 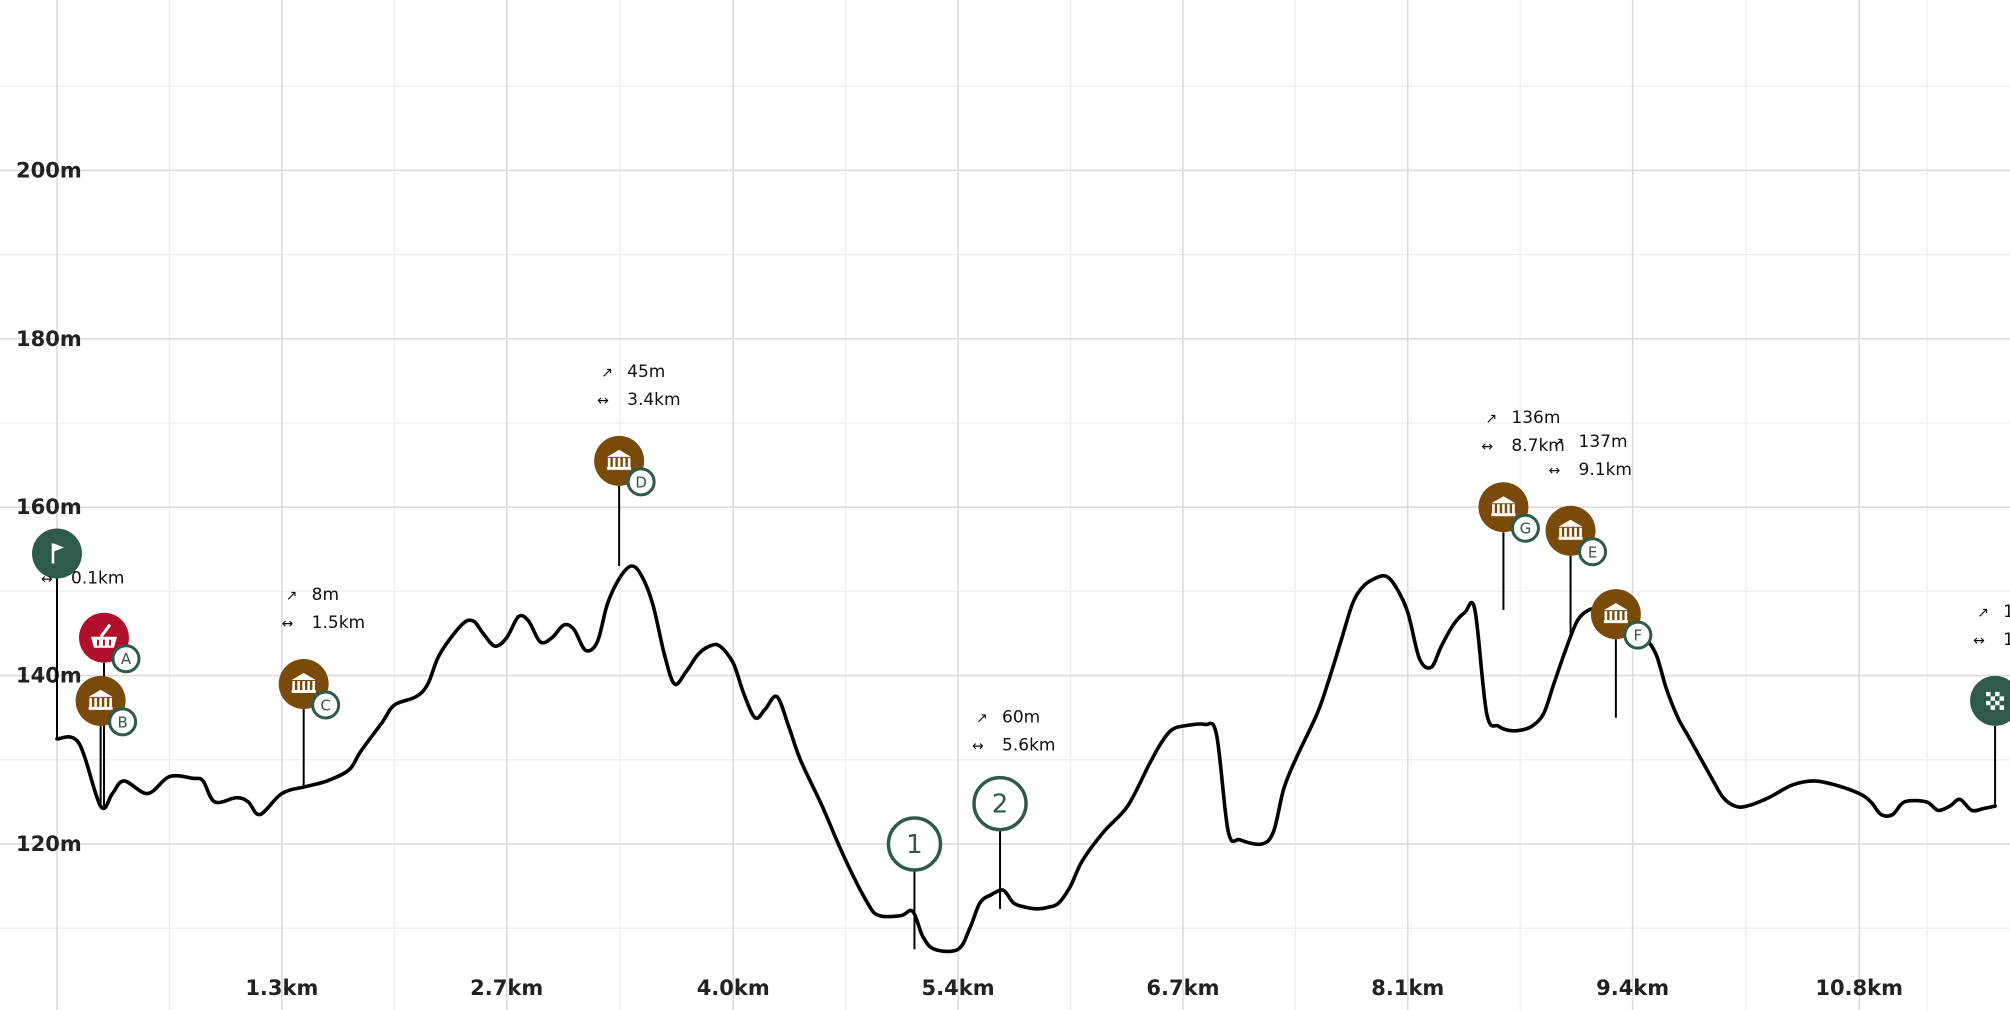 What do you see at coordinates (97, 579) in the screenshot?
I see `distance-label: 0.1km` at bounding box center [97, 579].